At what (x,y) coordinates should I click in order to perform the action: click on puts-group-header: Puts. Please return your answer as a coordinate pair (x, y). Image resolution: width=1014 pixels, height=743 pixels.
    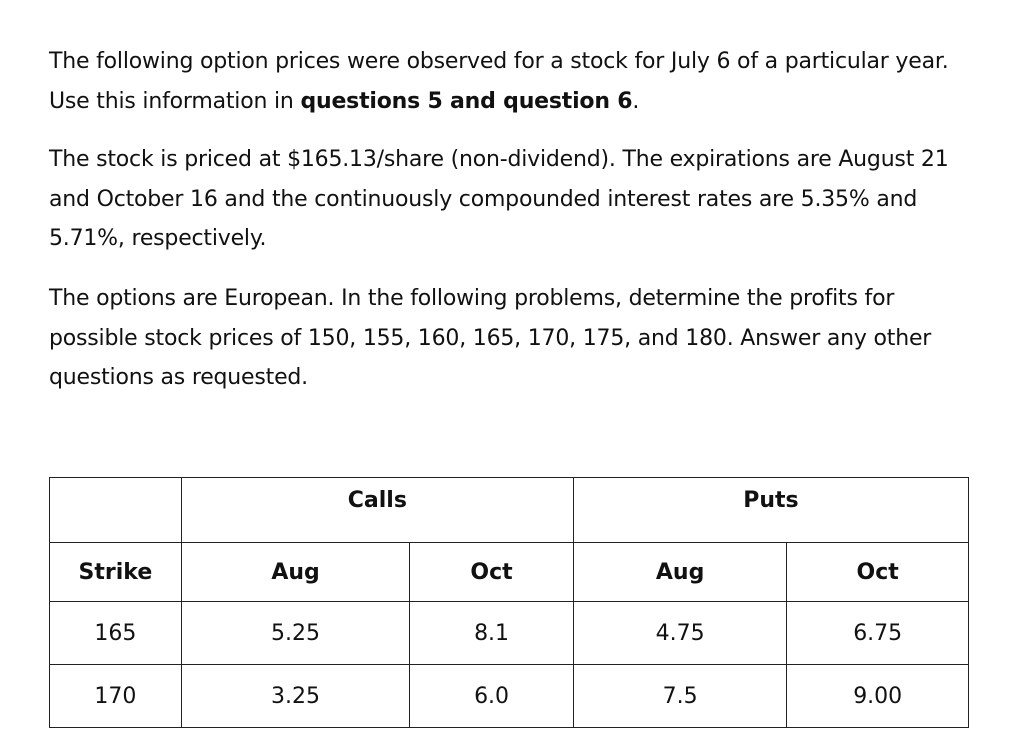
    Looking at the image, I should click on (771, 510).